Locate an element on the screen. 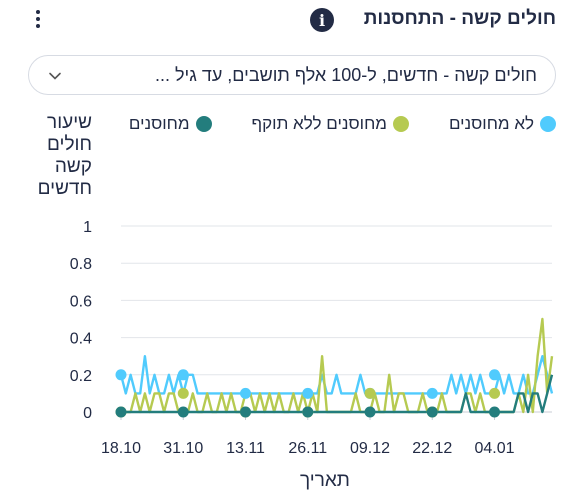 The height and width of the screenshot is (495, 582). legend-dot-expired is located at coordinates (400, 124).